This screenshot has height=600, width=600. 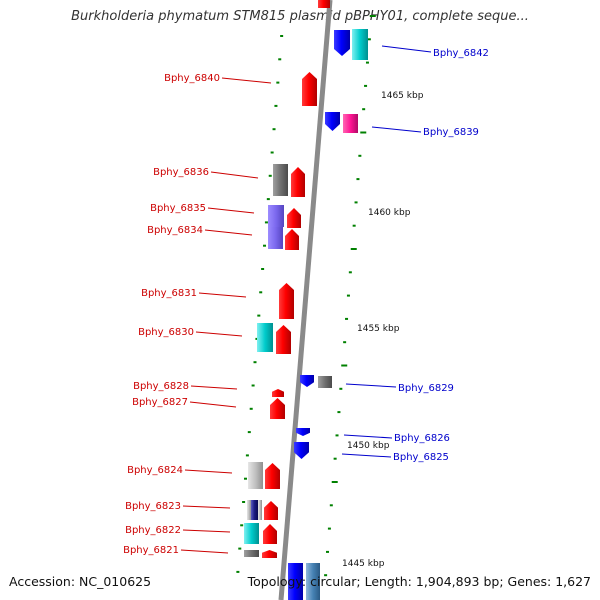 I want to click on gene-label-bphy-6825: Bphy_6825, so click(x=421, y=457).